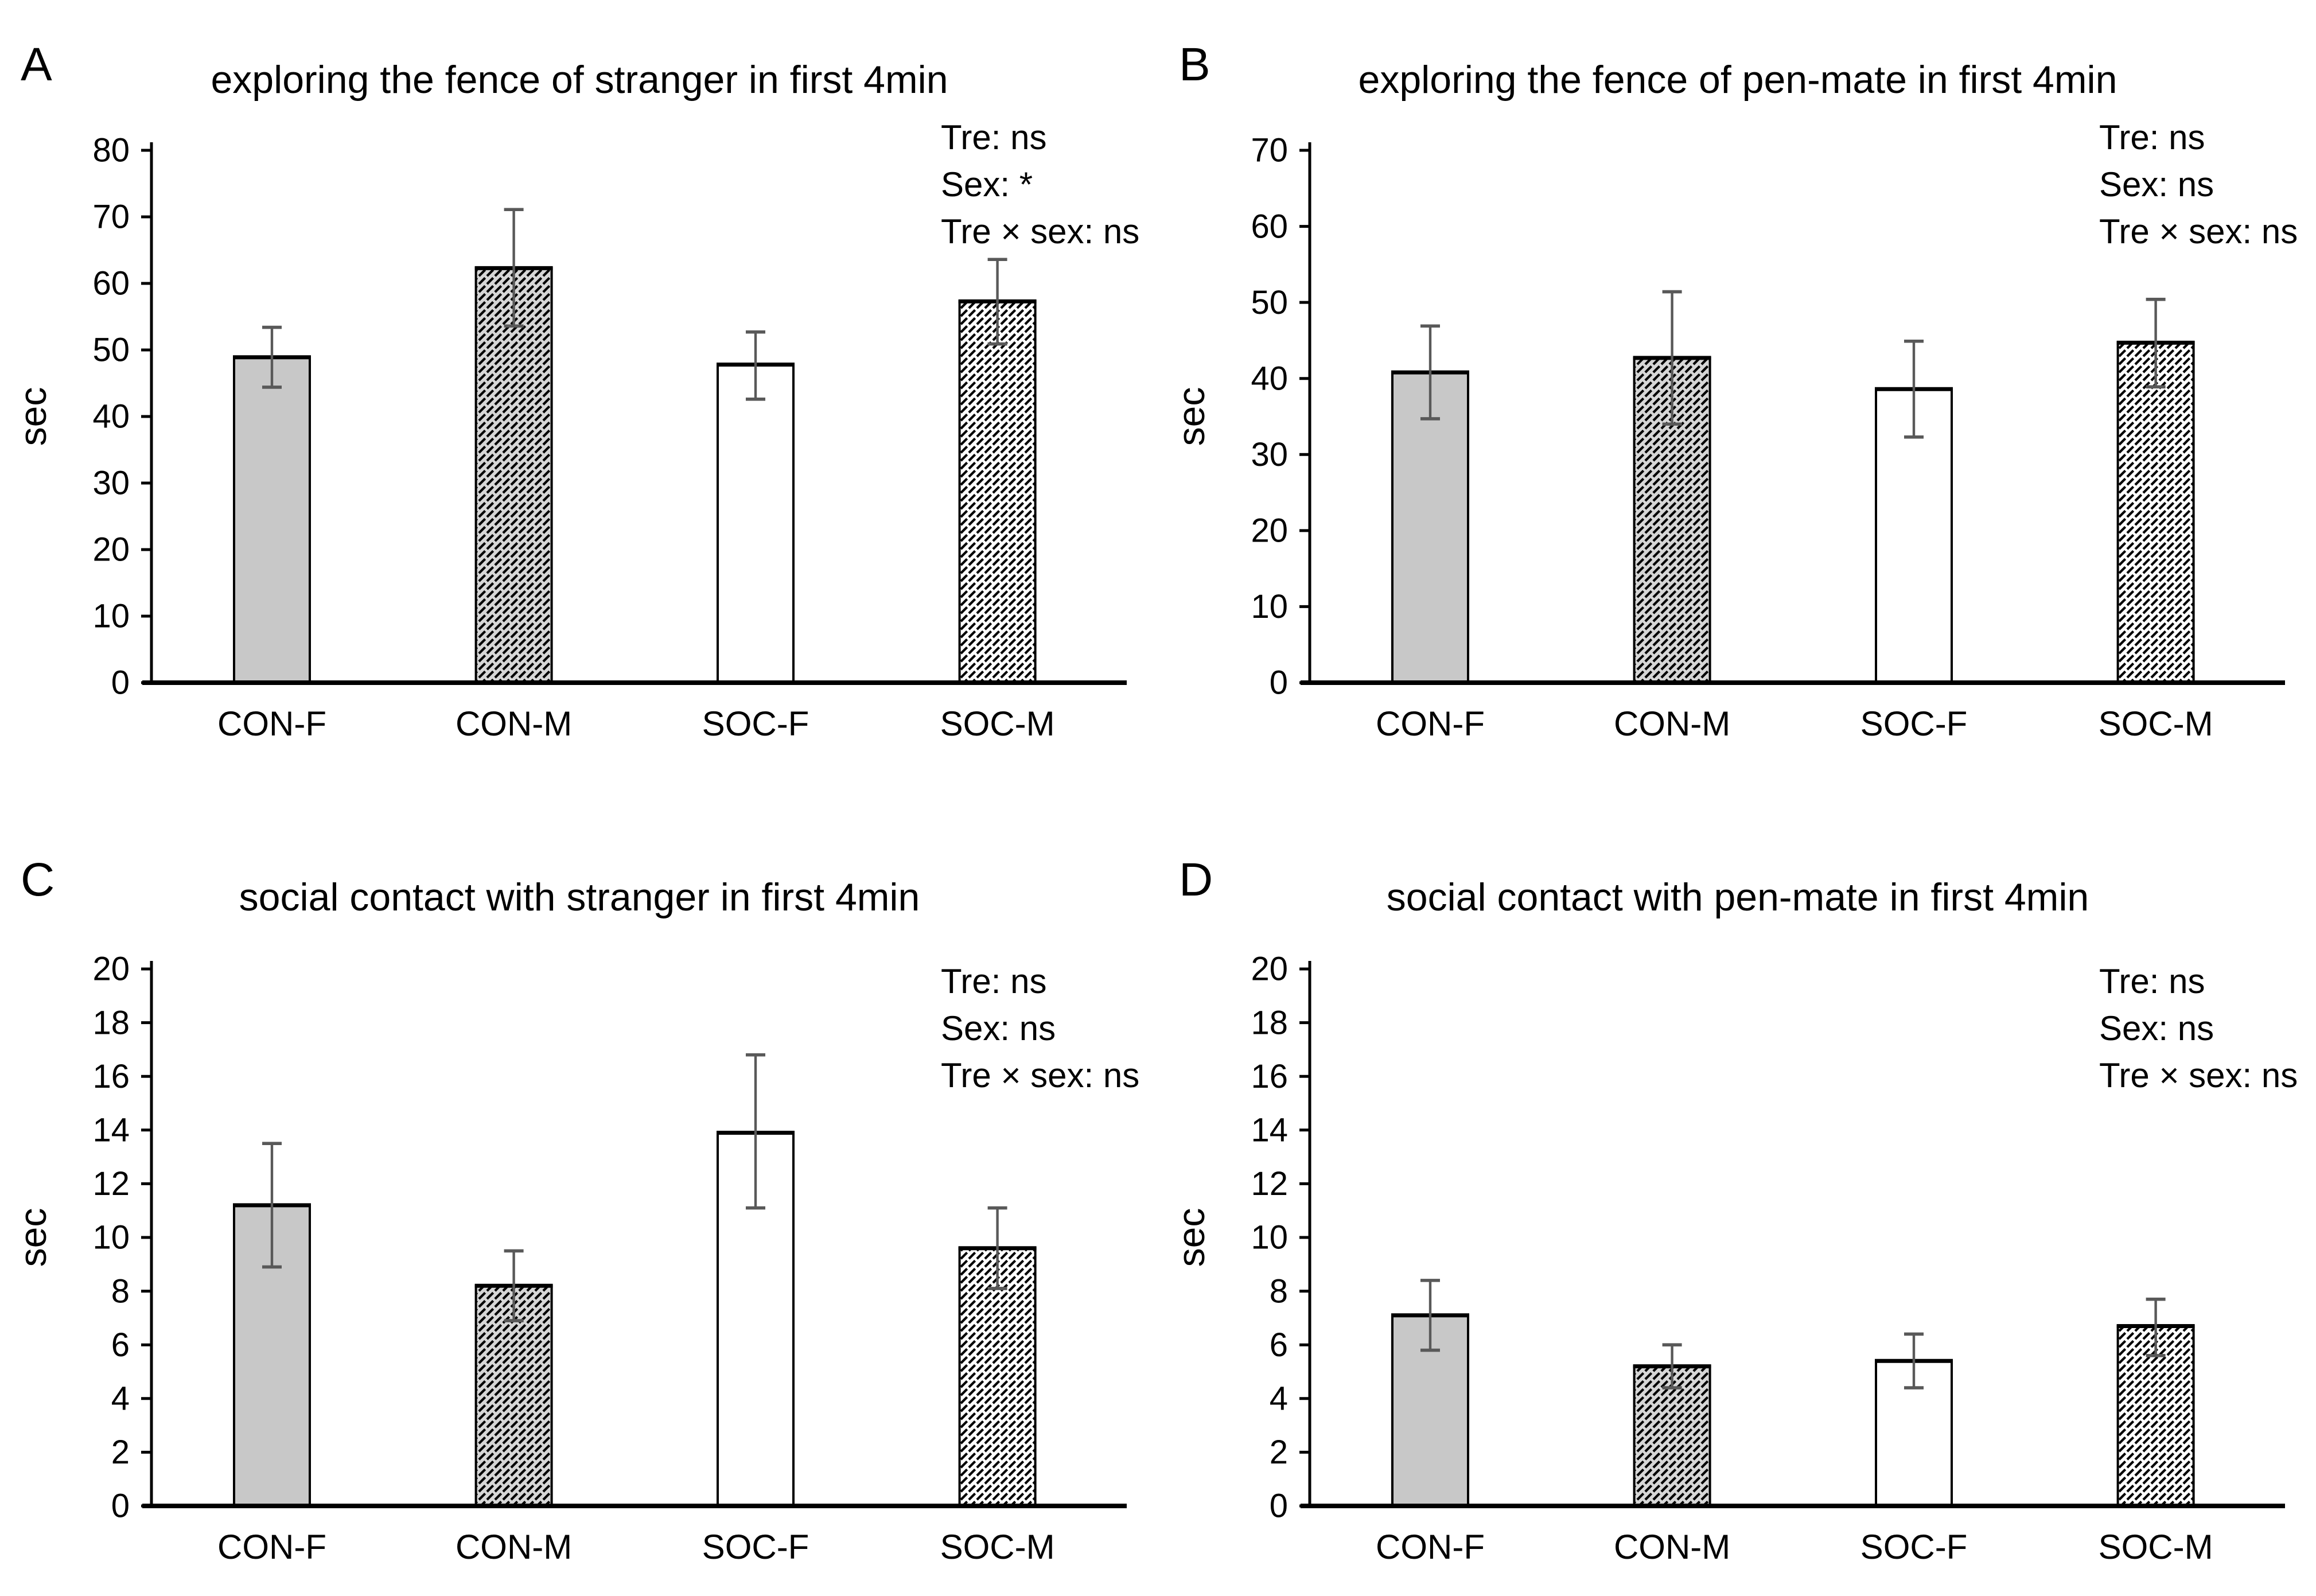  Describe the element at coordinates (38, 880) in the screenshot. I see `panel-letter: C` at that location.